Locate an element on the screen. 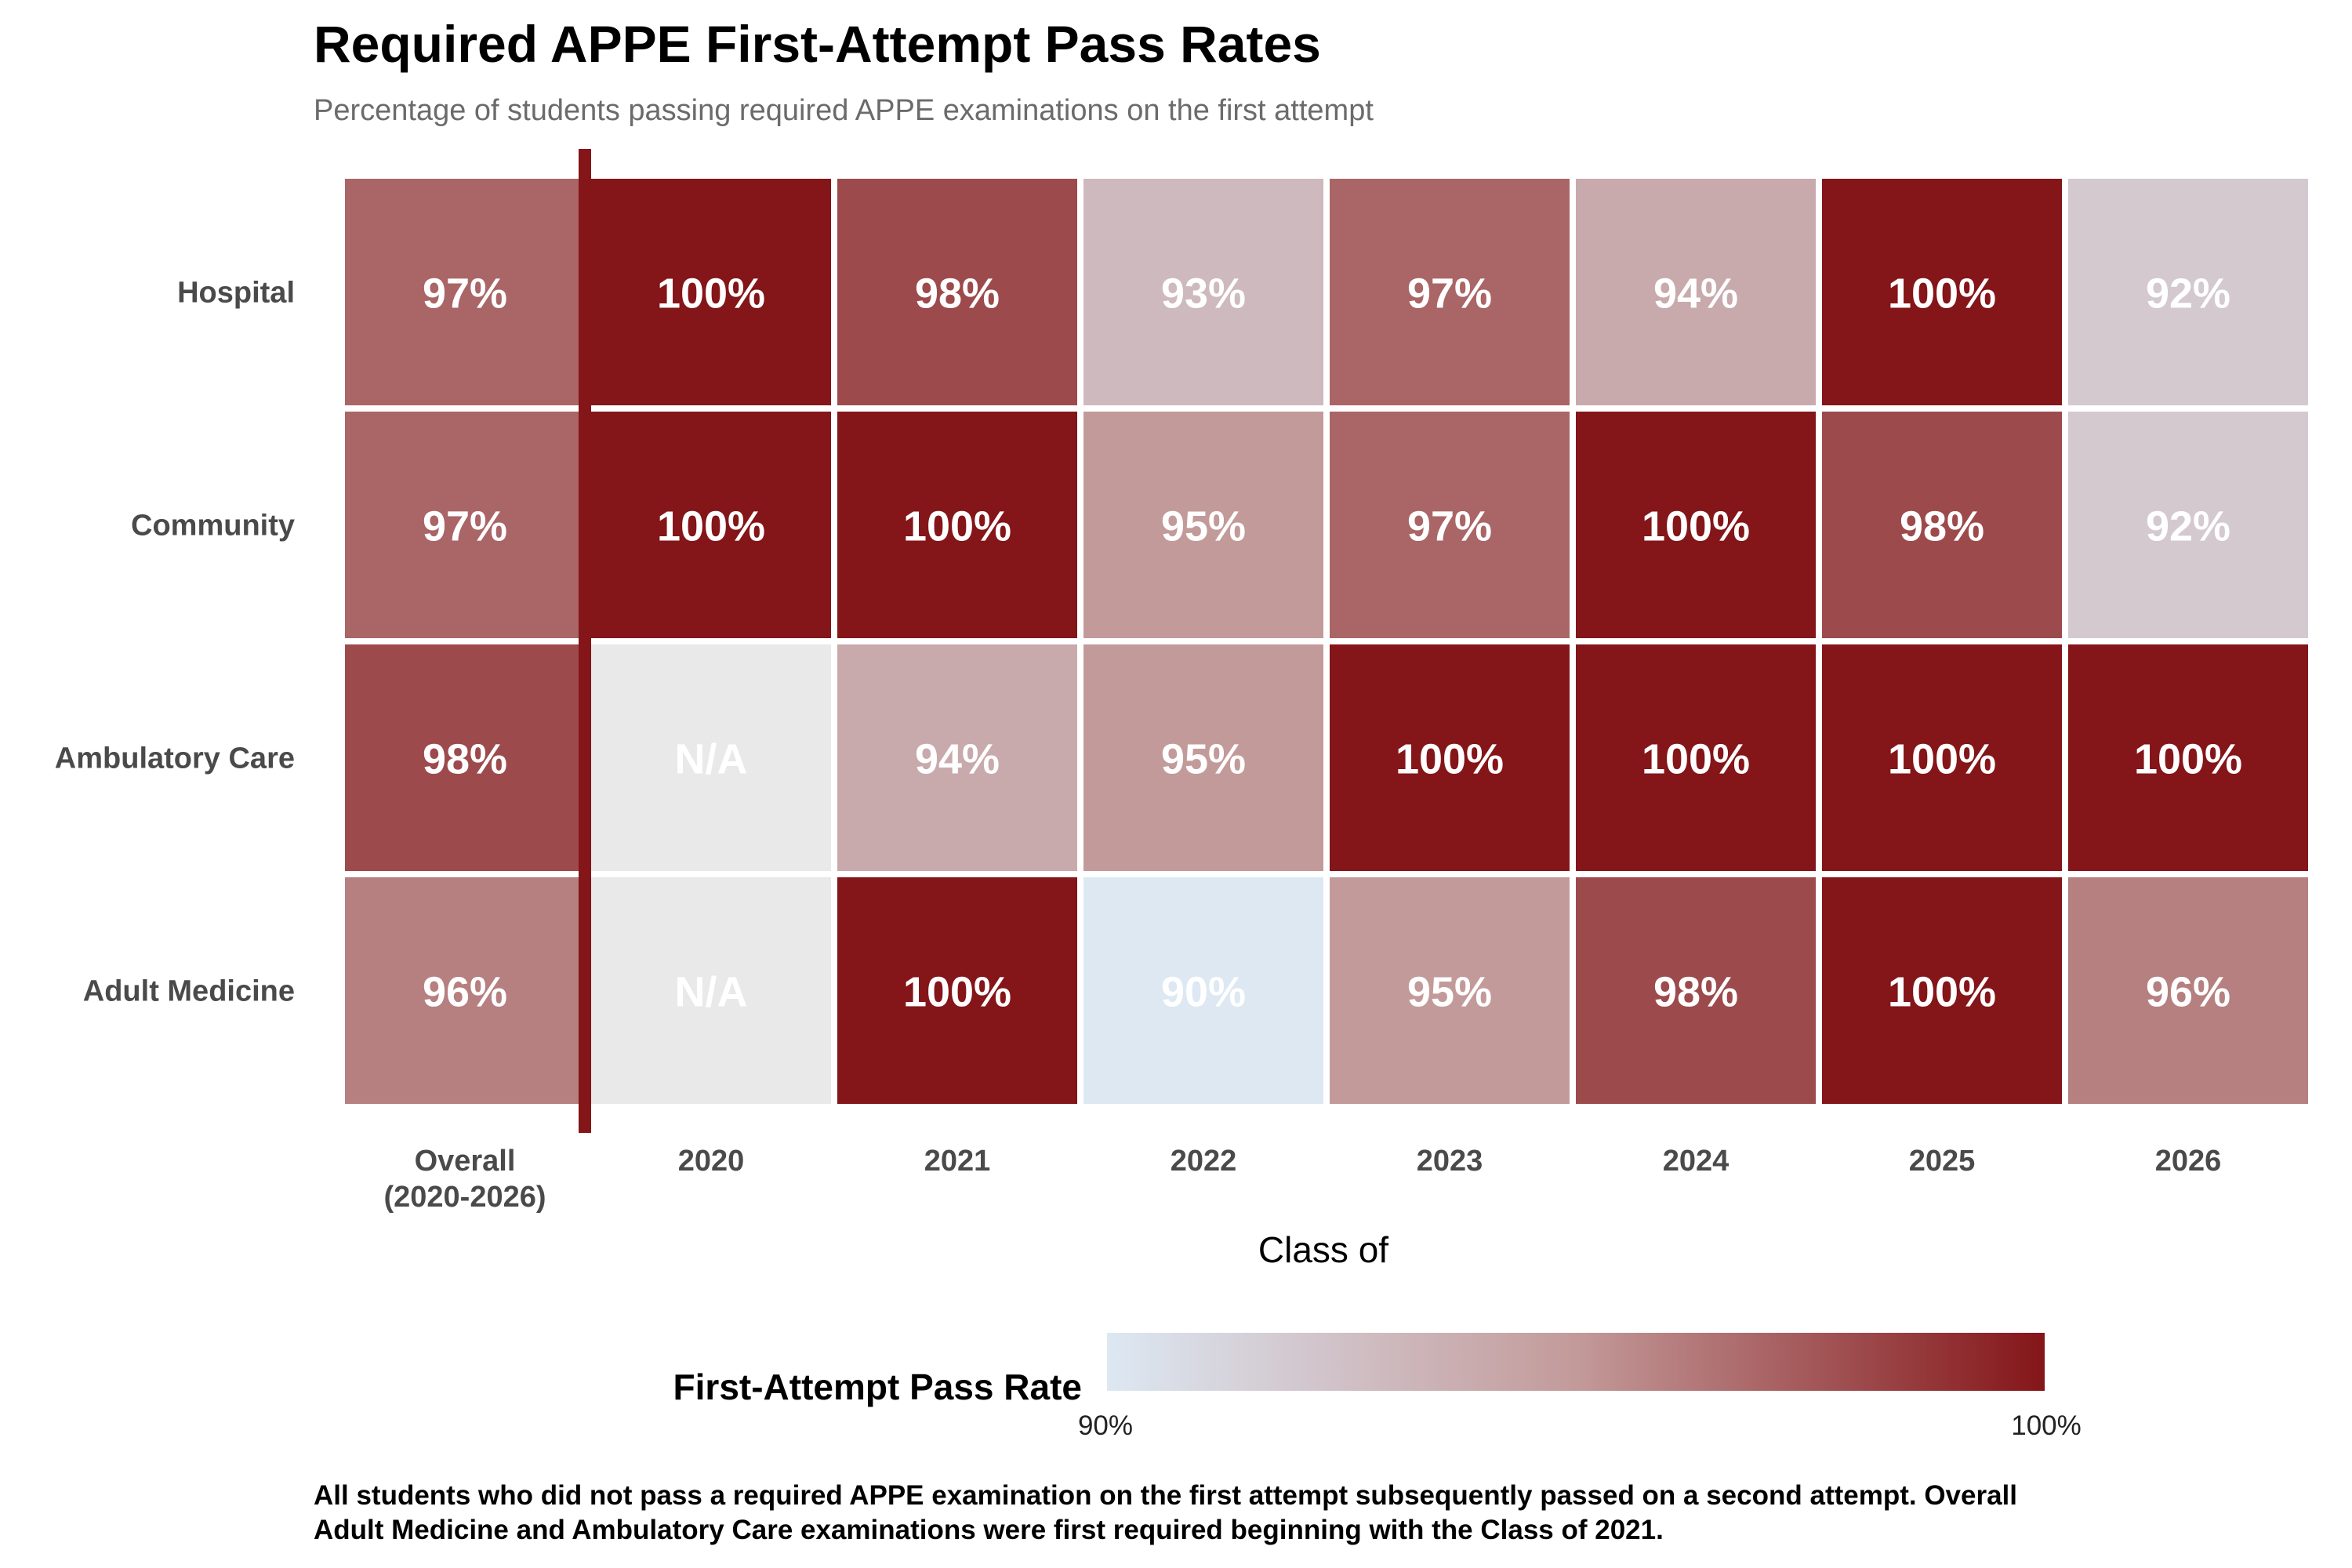 This screenshot has height=1568, width=2352. row-label: Adult Medicine is located at coordinates (189, 991).